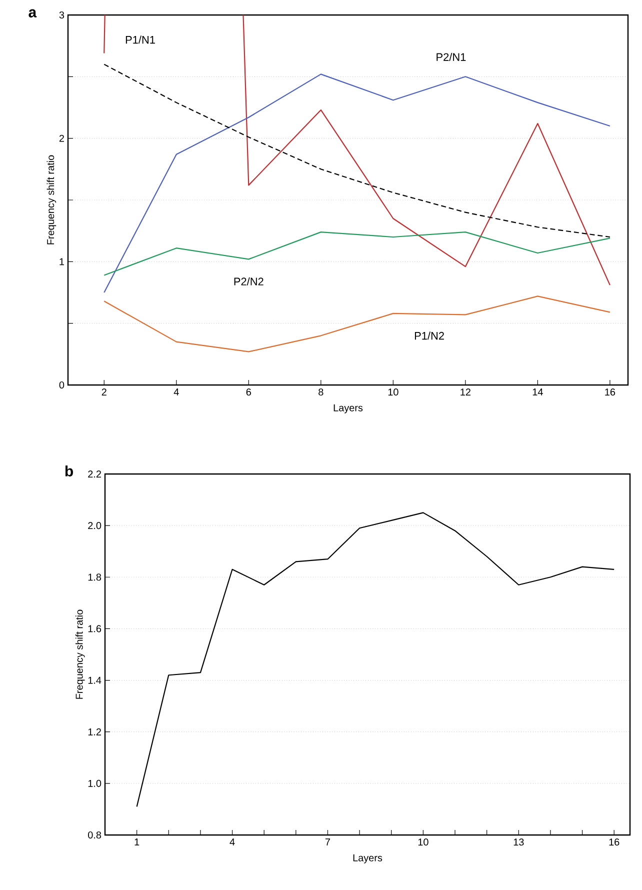 This screenshot has width=642, height=890. Describe the element at coordinates (32, 13) in the screenshot. I see `chart-title: a` at that location.